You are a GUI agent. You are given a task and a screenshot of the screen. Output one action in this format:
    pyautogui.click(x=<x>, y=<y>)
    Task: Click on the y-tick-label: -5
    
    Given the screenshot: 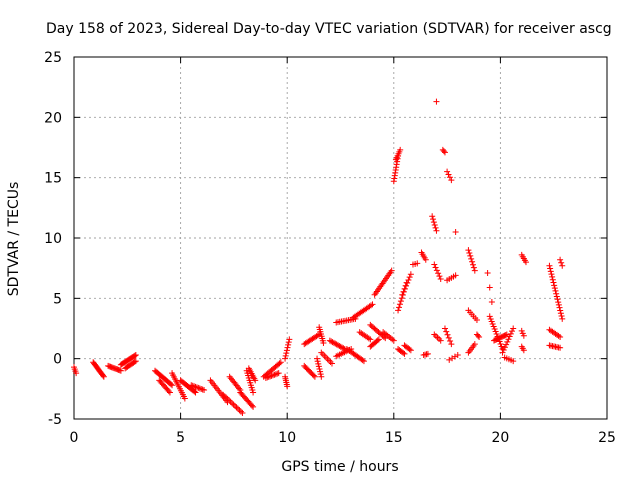 What is the action you would take?
    pyautogui.click(x=55, y=420)
    